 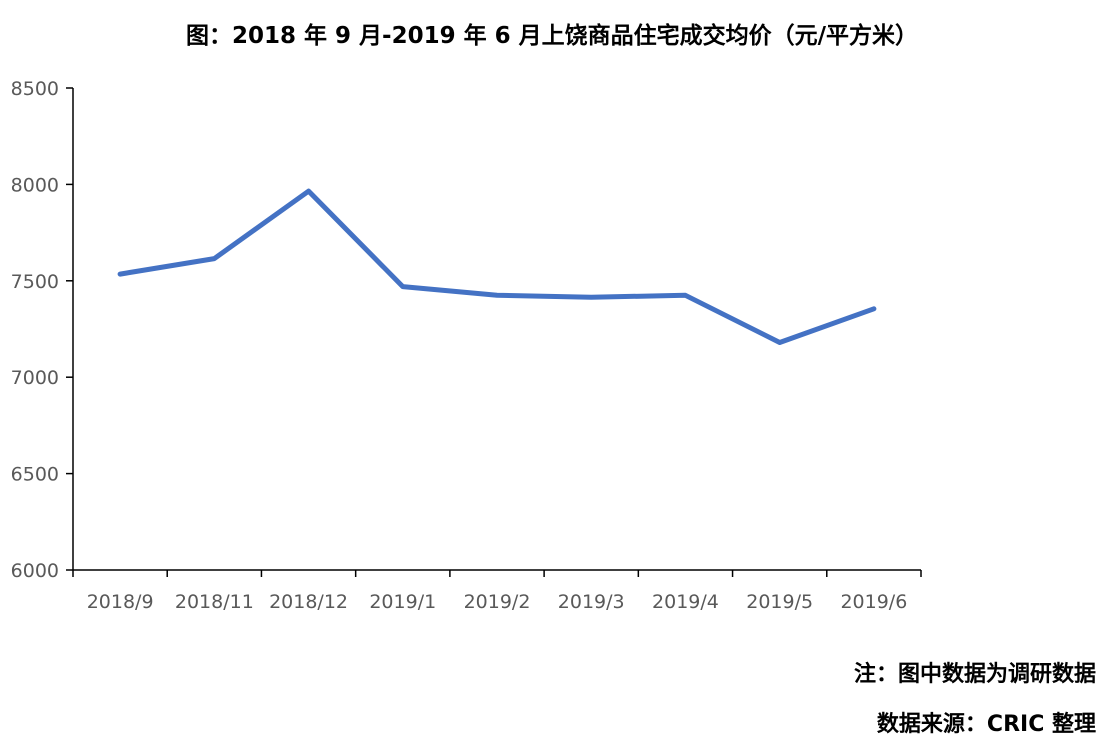 What do you see at coordinates (35, 185) in the screenshot?
I see `y-tick-label: 8000` at bounding box center [35, 185].